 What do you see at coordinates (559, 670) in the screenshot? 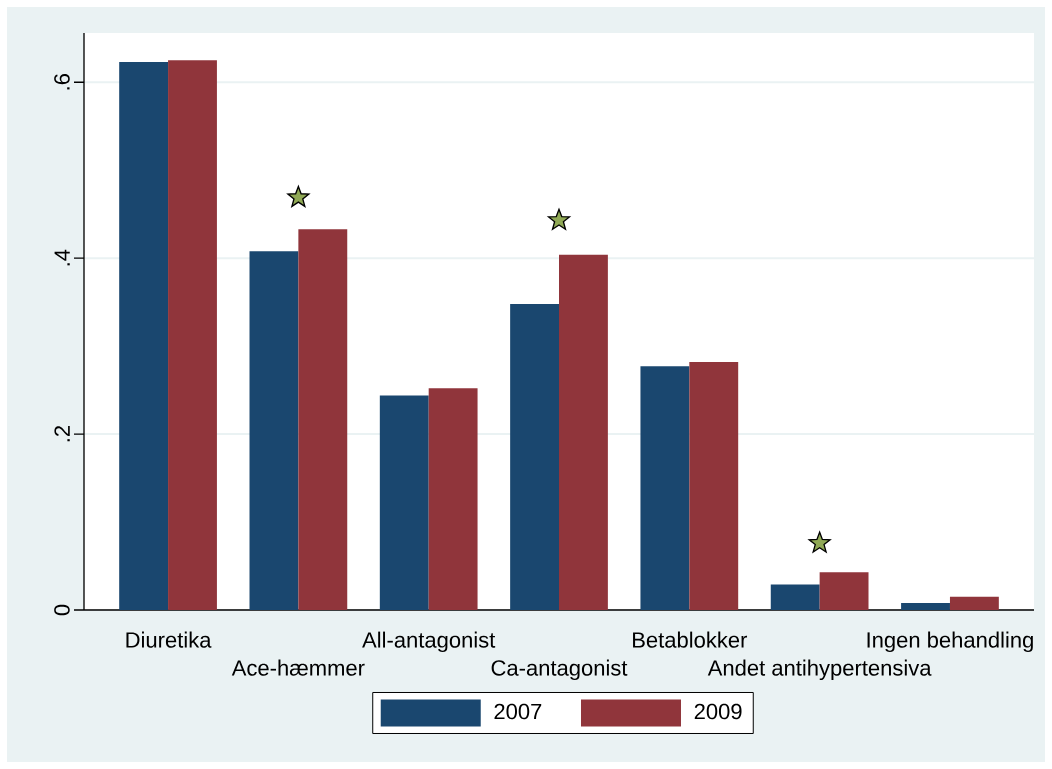
I see `x-tick-label: Ca-antagonist` at bounding box center [559, 670].